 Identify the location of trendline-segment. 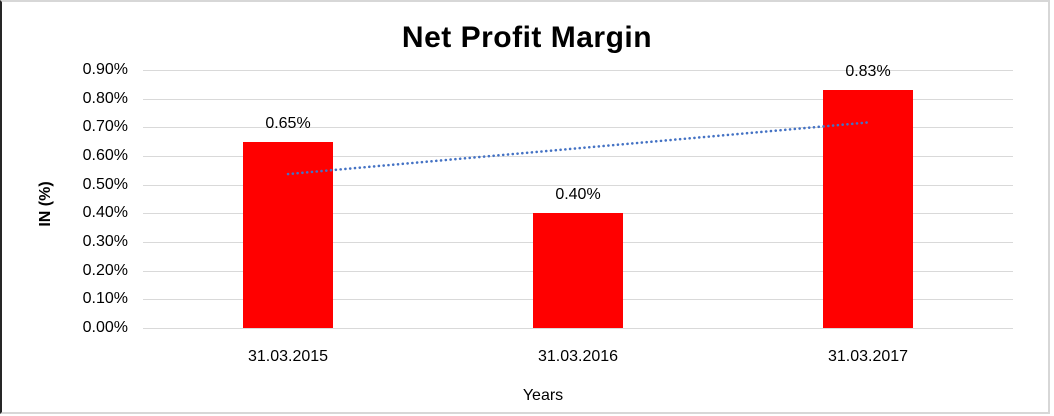
(578, 148).